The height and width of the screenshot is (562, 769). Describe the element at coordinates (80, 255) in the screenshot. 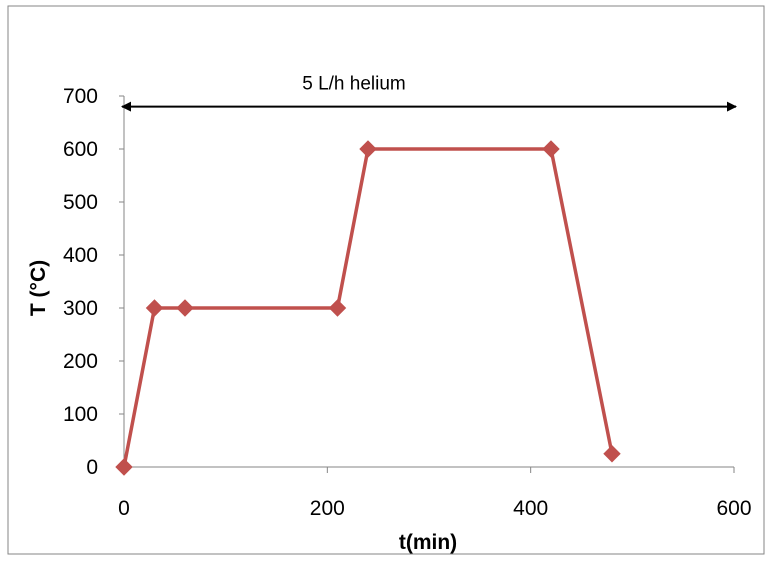

I see `y-tick-label: 400` at that location.